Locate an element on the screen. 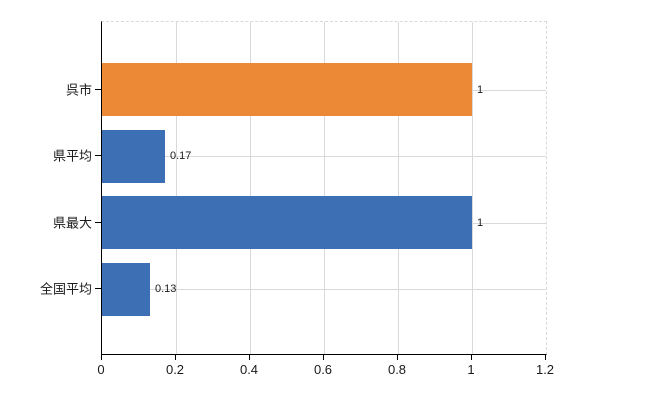  x-axis-tick-label: 0 is located at coordinates (101, 369).